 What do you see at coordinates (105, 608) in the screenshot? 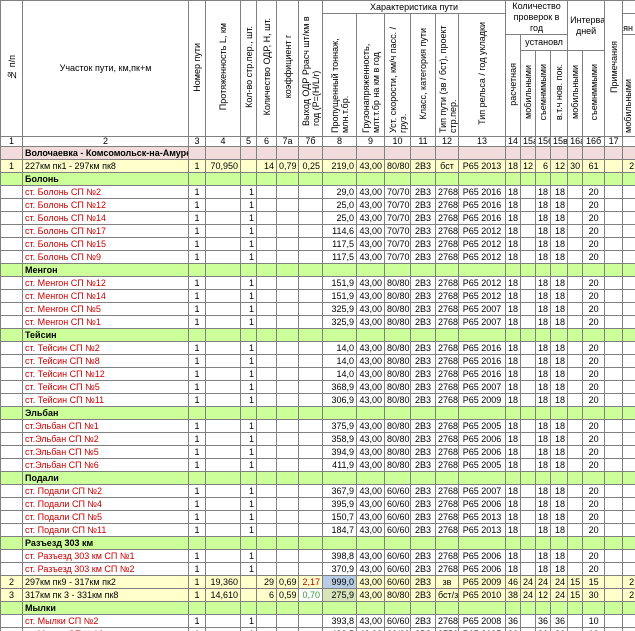
I see `station-name: Мылки` at bounding box center [105, 608].